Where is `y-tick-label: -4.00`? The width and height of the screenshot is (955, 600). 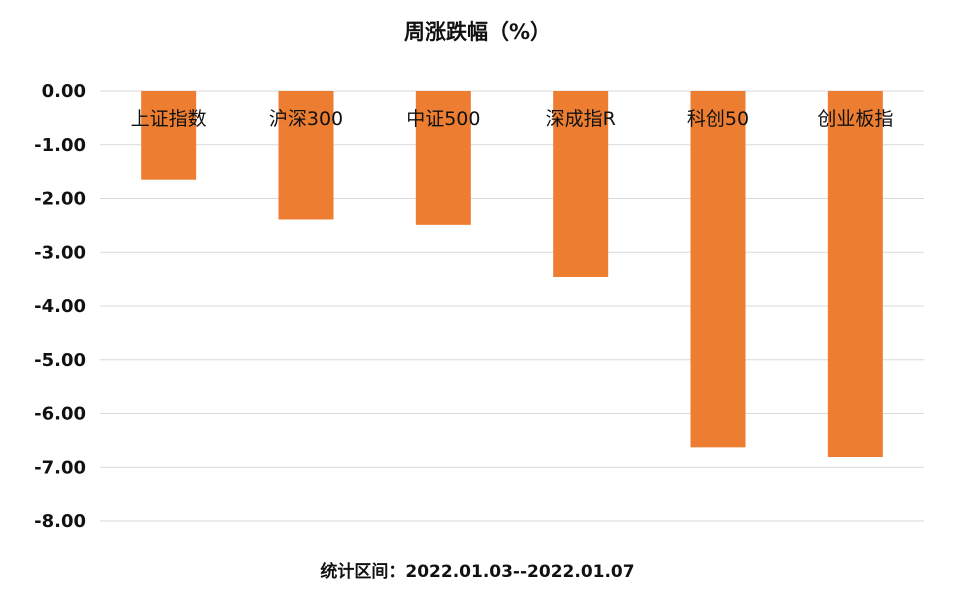 y-tick-label: -4.00 is located at coordinates (60, 306).